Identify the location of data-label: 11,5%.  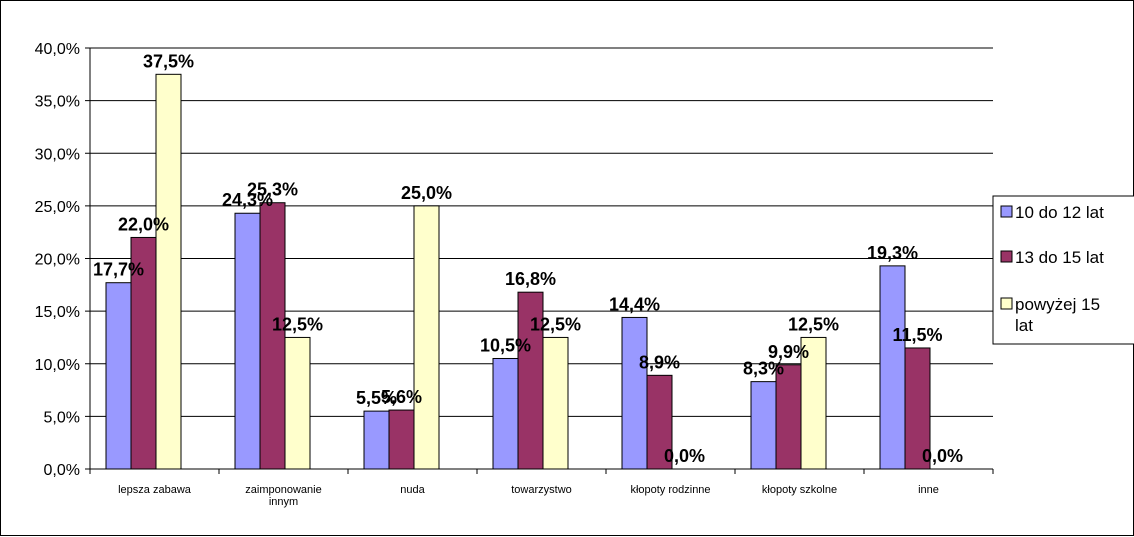
(917, 335).